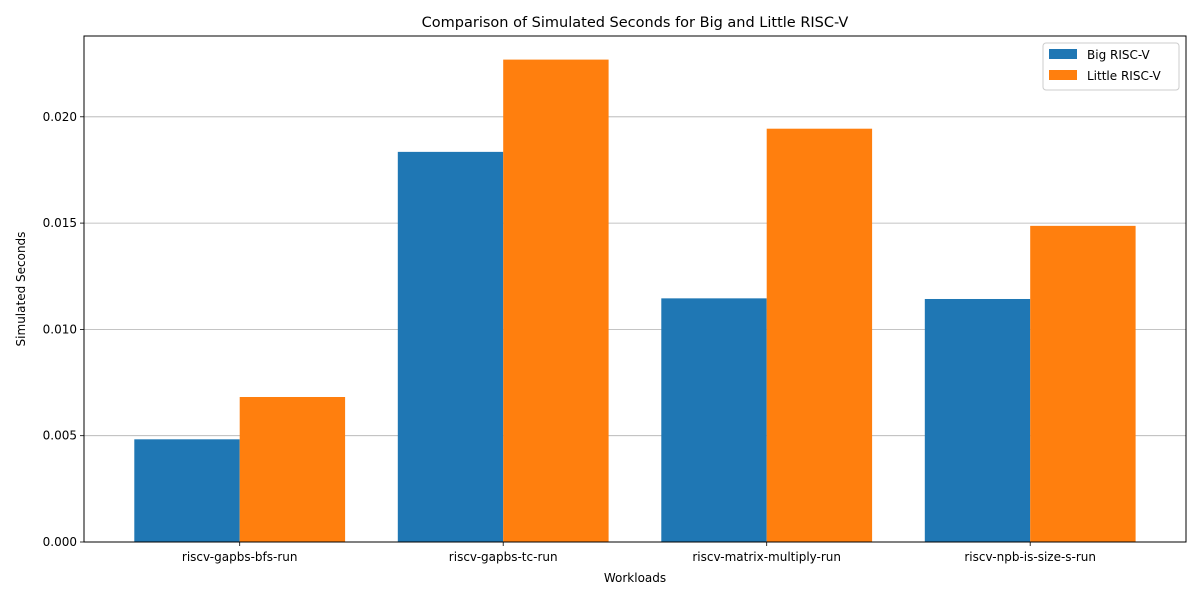  What do you see at coordinates (240, 557) in the screenshot?
I see `x-tick-label: riscv-gapbs-bfs-run` at bounding box center [240, 557].